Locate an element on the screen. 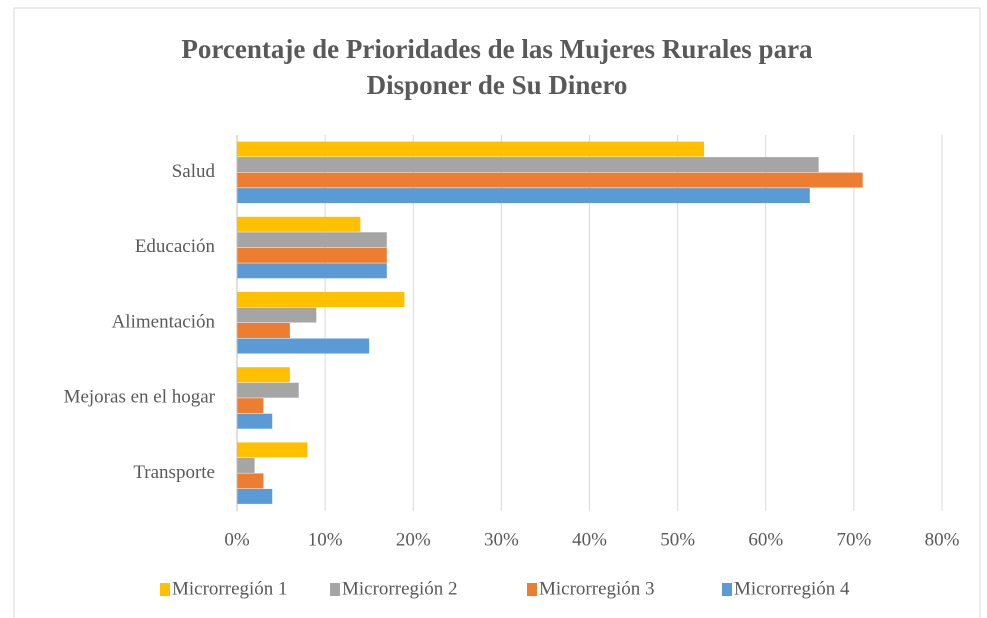  legend-label: Microrregión 3 is located at coordinates (597, 588).